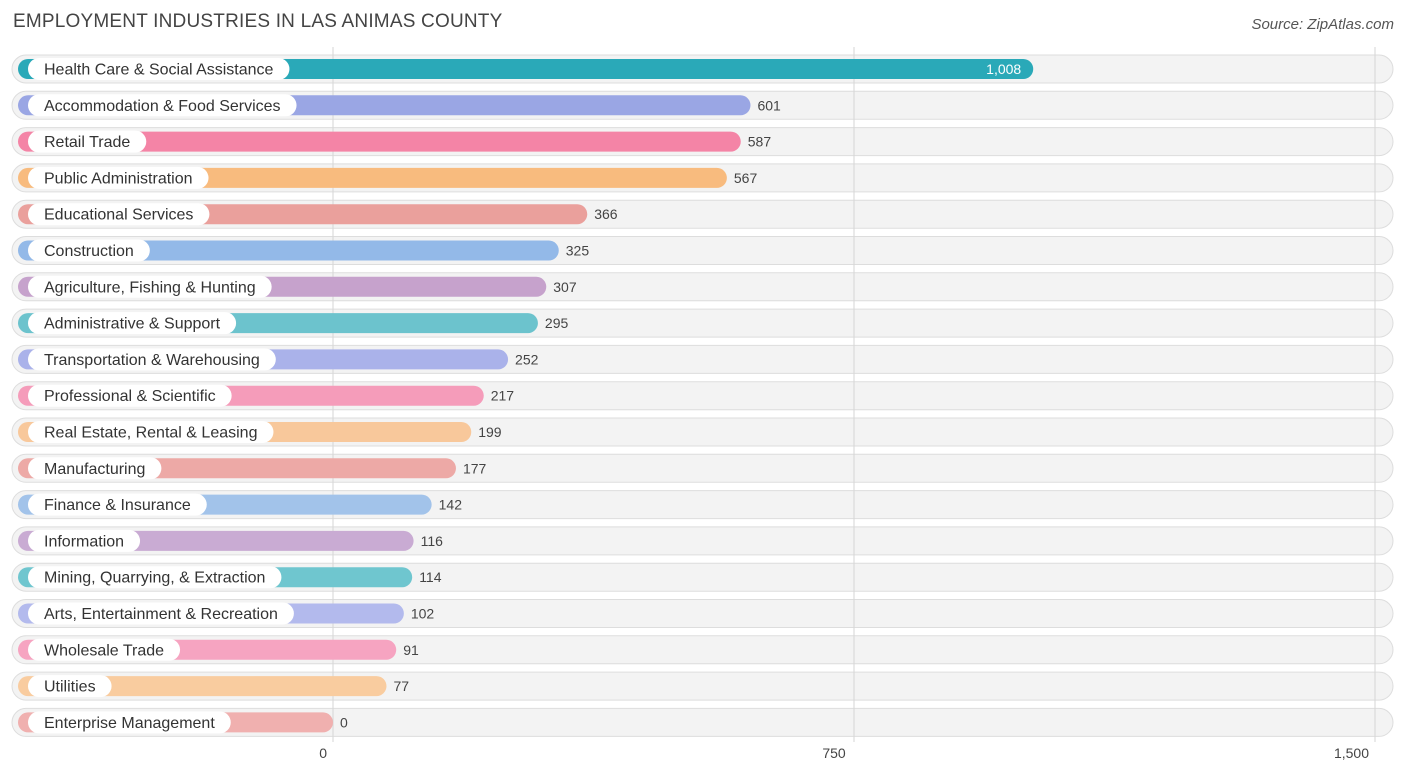 Image resolution: width=1406 pixels, height=776 pixels. I want to click on value-label: 601, so click(769, 105).